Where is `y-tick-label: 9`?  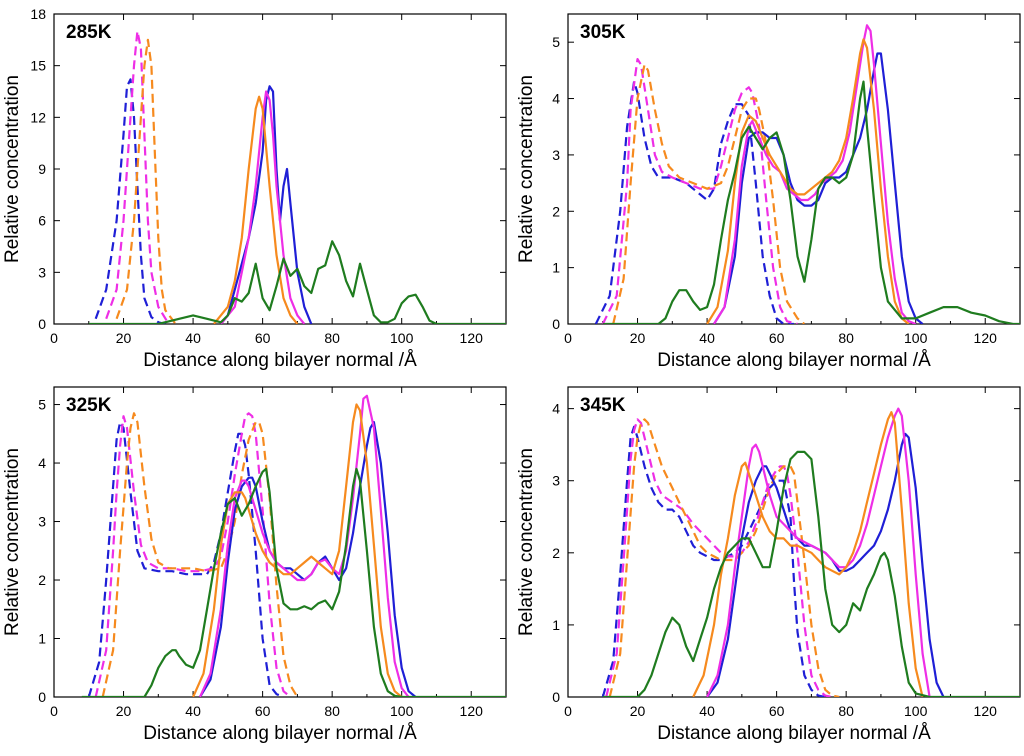 y-tick-label: 9 is located at coordinates (42, 169).